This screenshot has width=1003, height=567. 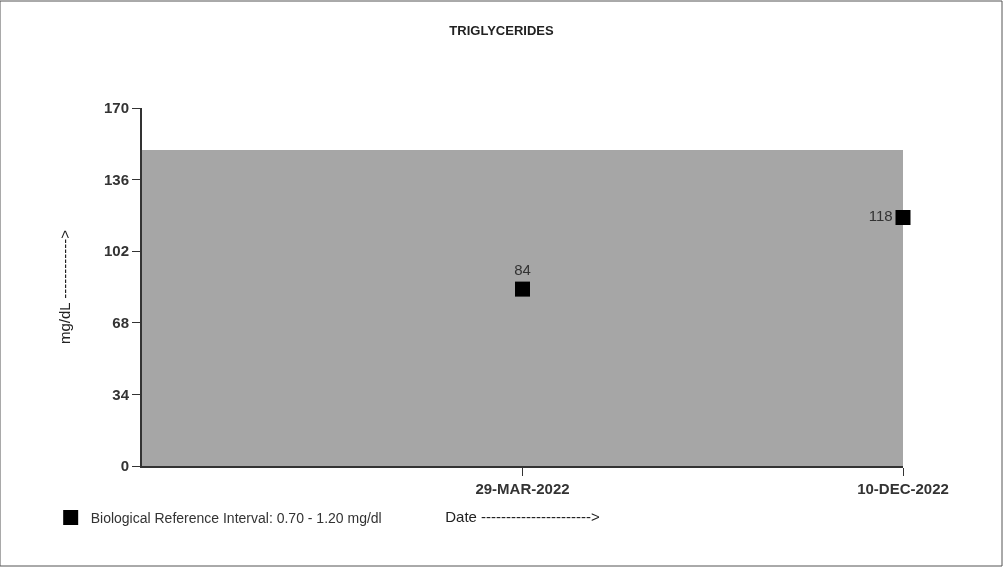 I want to click on y-axis-title: mg/dL ------------>, so click(x=64, y=287).